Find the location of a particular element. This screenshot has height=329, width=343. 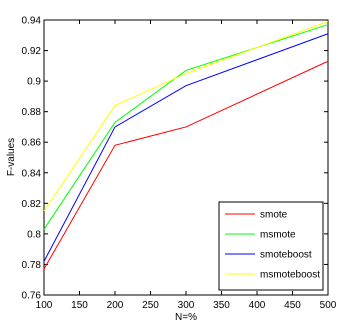

x-tick-label: 450 is located at coordinates (292, 305).